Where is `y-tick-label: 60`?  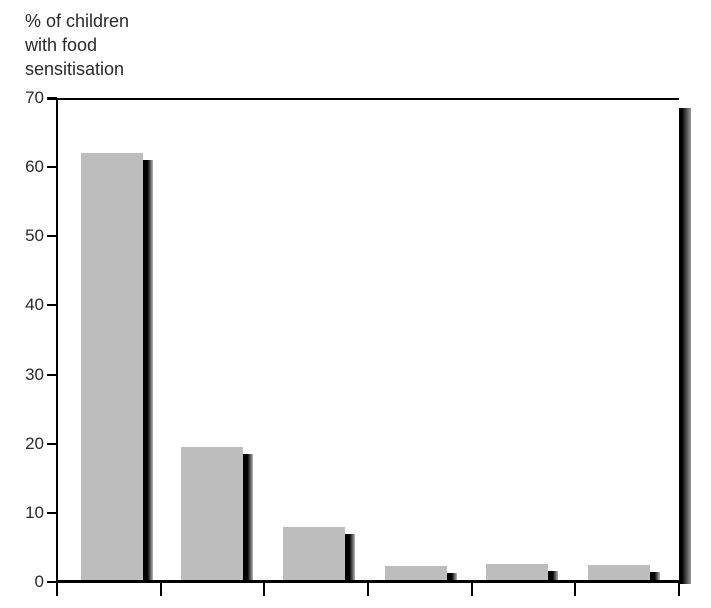
y-tick-label: 60 is located at coordinates (34, 167).